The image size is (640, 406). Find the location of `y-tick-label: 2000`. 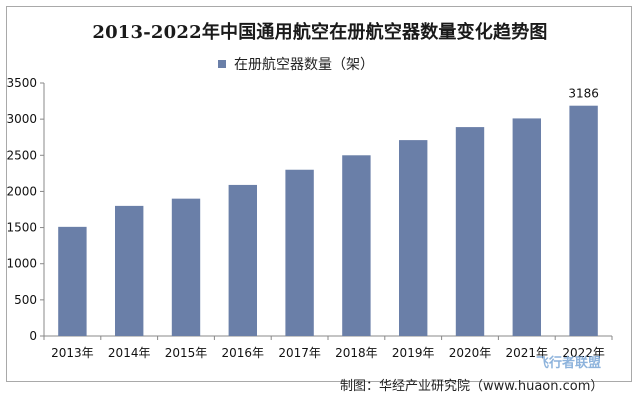

y-tick-label: 2000 is located at coordinates (21, 191).